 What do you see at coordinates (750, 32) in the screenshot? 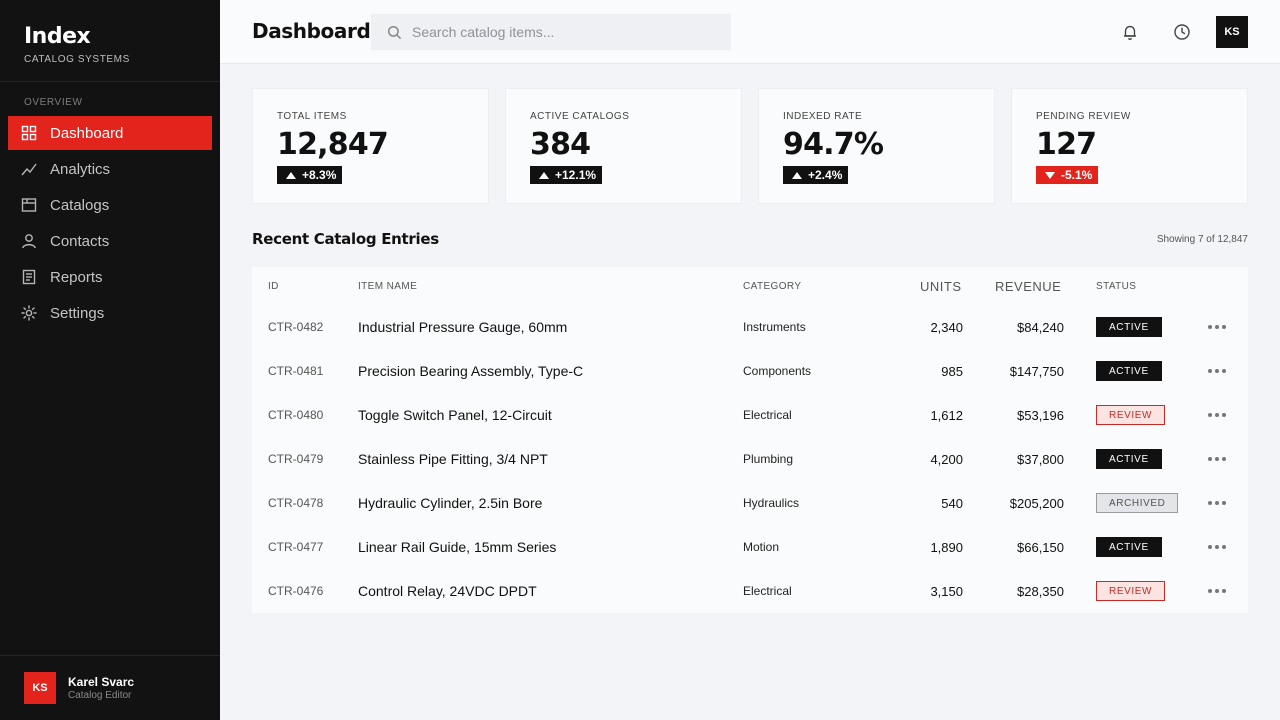
I see `top-header: Dashboard KS` at bounding box center [750, 32].